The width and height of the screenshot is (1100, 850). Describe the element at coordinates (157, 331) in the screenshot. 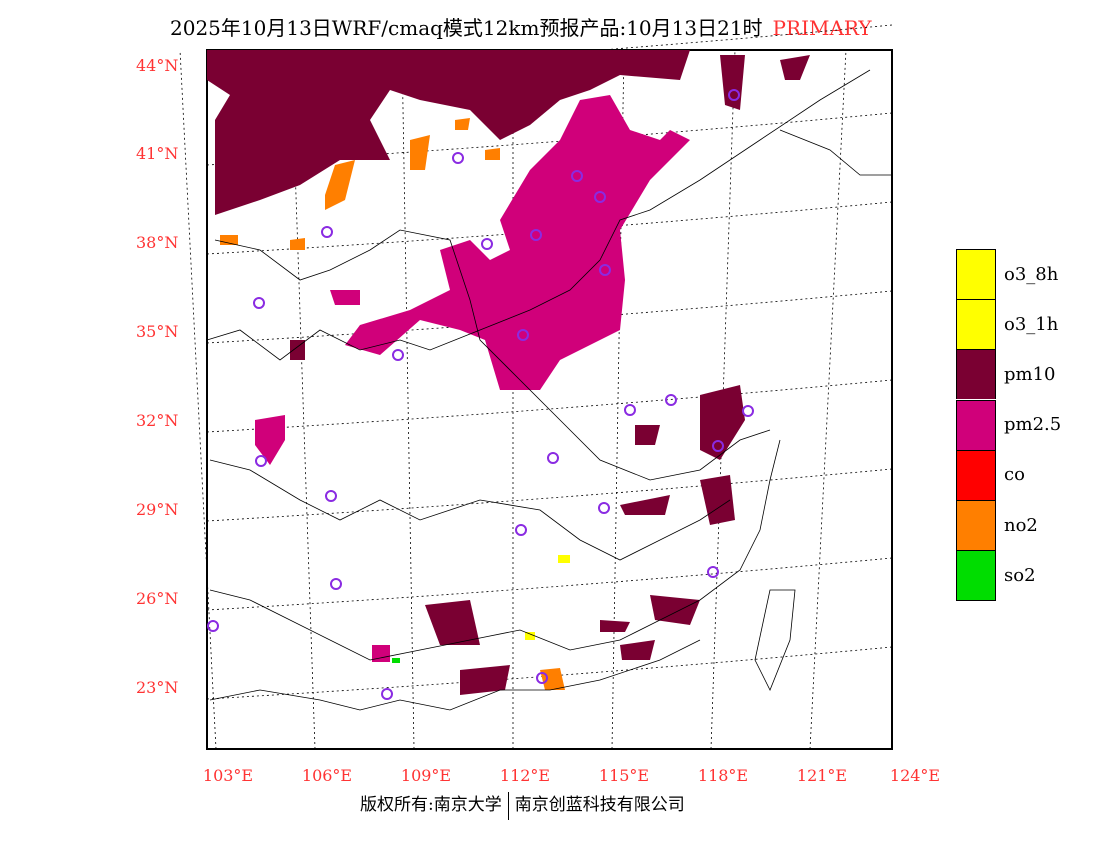

I see `lat-label: 35°N` at that location.